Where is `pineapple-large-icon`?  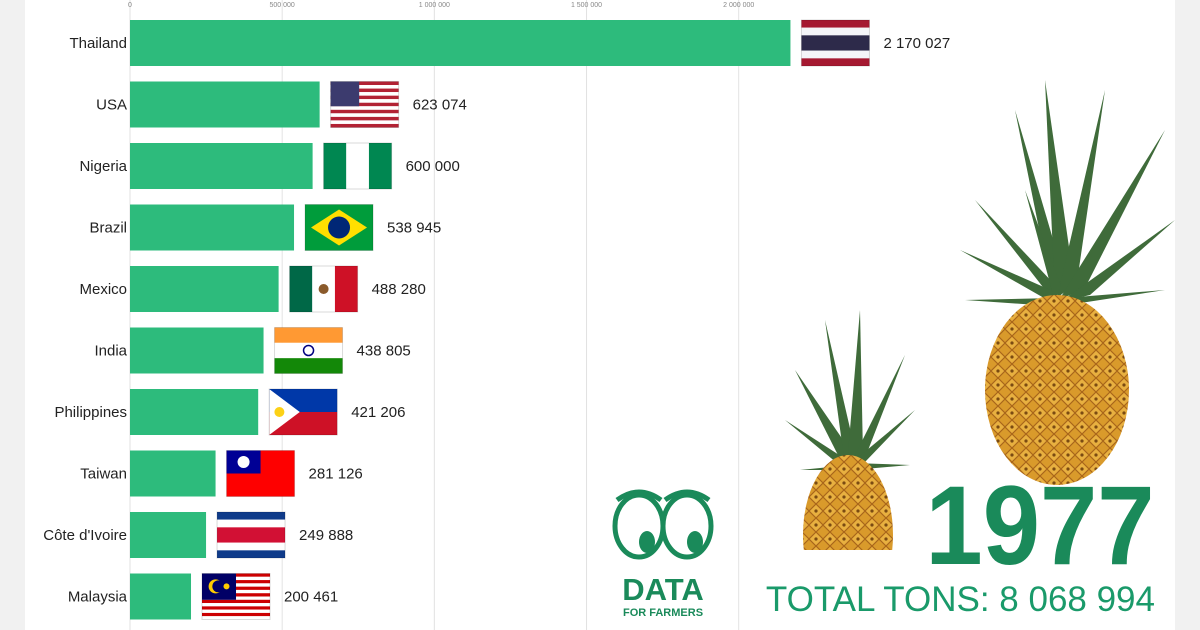
pineapple-large-icon is located at coordinates (1067, 282).